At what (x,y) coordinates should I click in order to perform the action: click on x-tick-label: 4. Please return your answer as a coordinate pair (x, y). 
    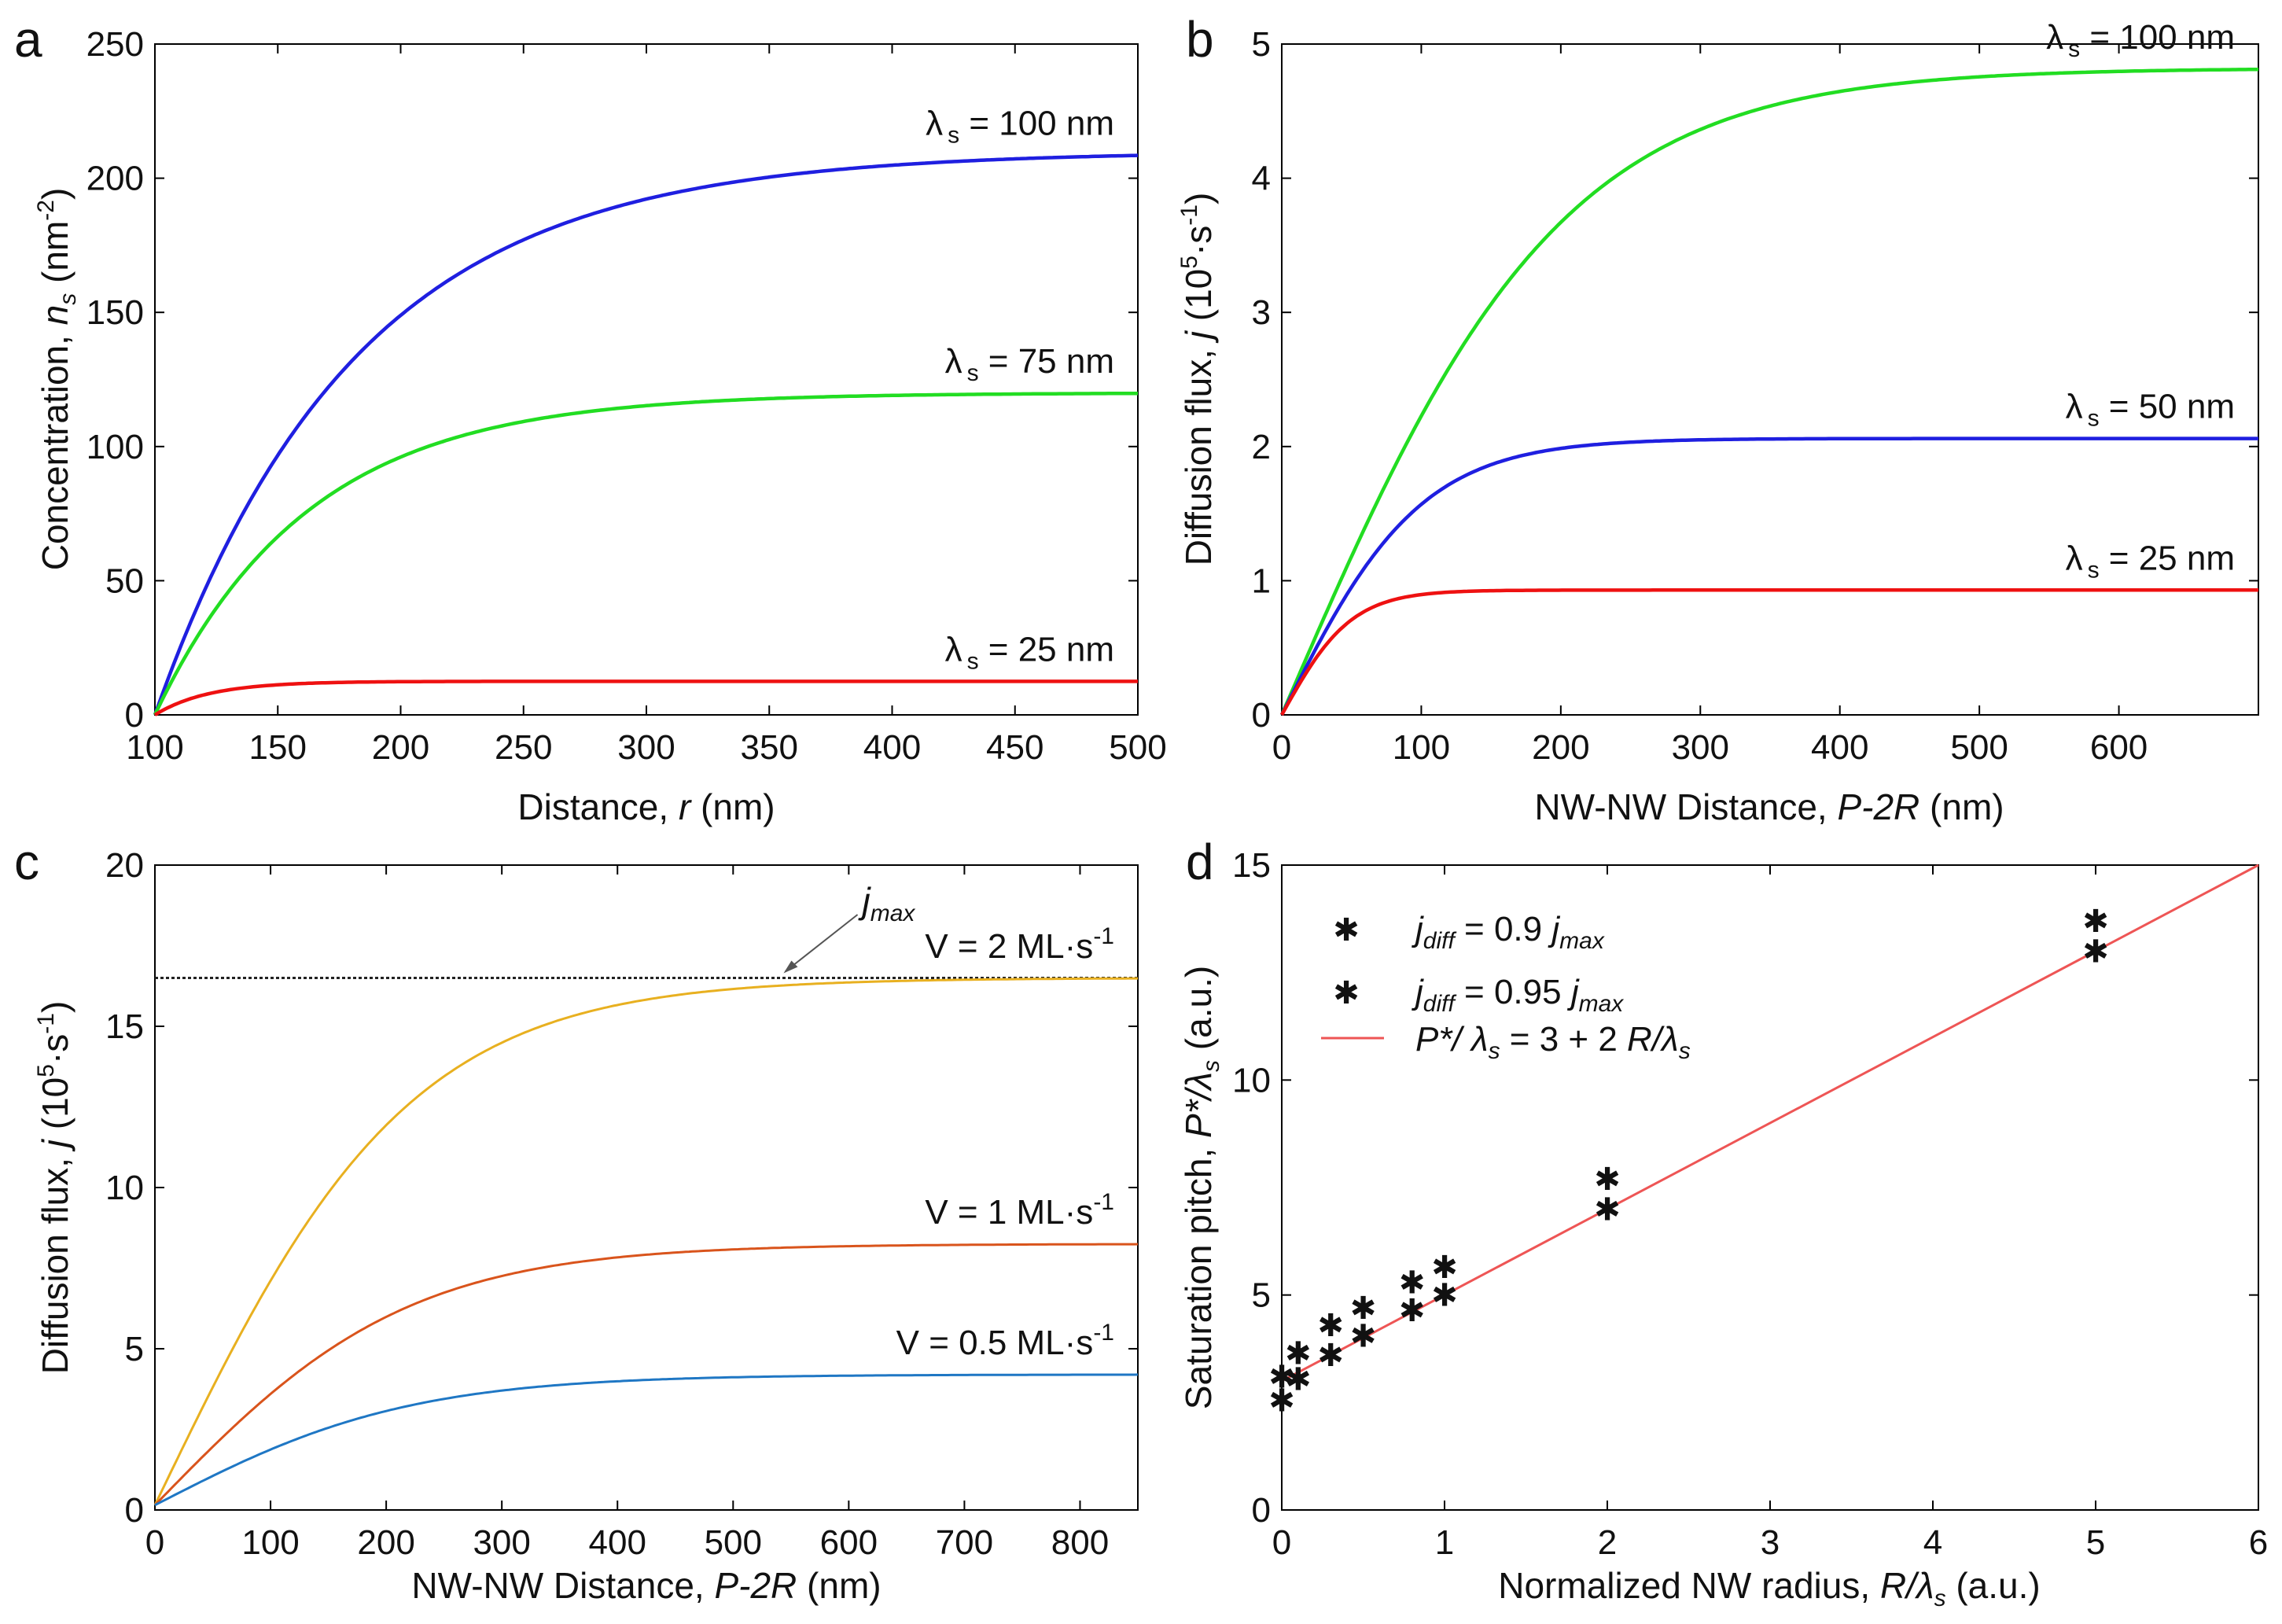
    Looking at the image, I should click on (1932, 1542).